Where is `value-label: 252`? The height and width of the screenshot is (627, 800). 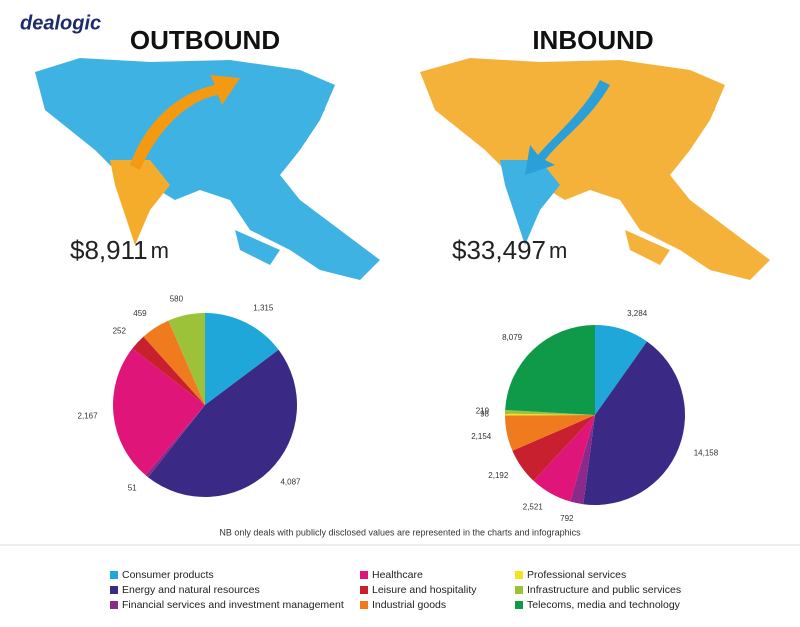
value-label: 252 is located at coordinates (120, 331).